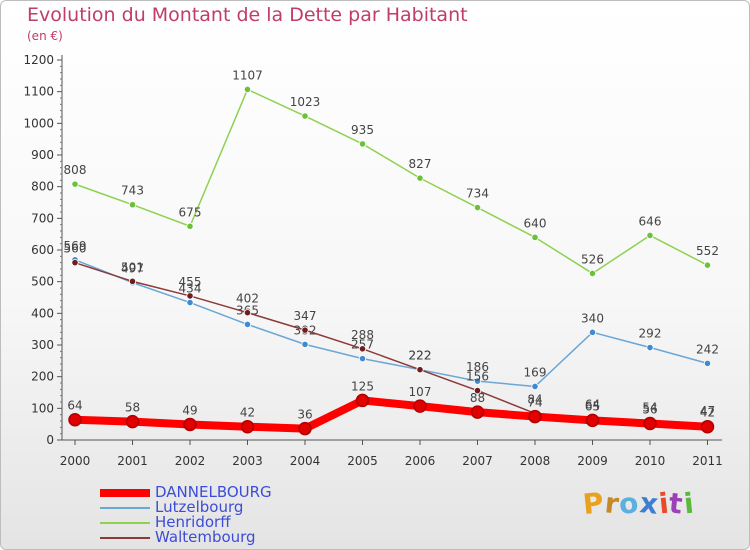 This screenshot has height=550, width=750. What do you see at coordinates (592, 461) in the screenshot?
I see `x-tick-label: 2009` at bounding box center [592, 461].